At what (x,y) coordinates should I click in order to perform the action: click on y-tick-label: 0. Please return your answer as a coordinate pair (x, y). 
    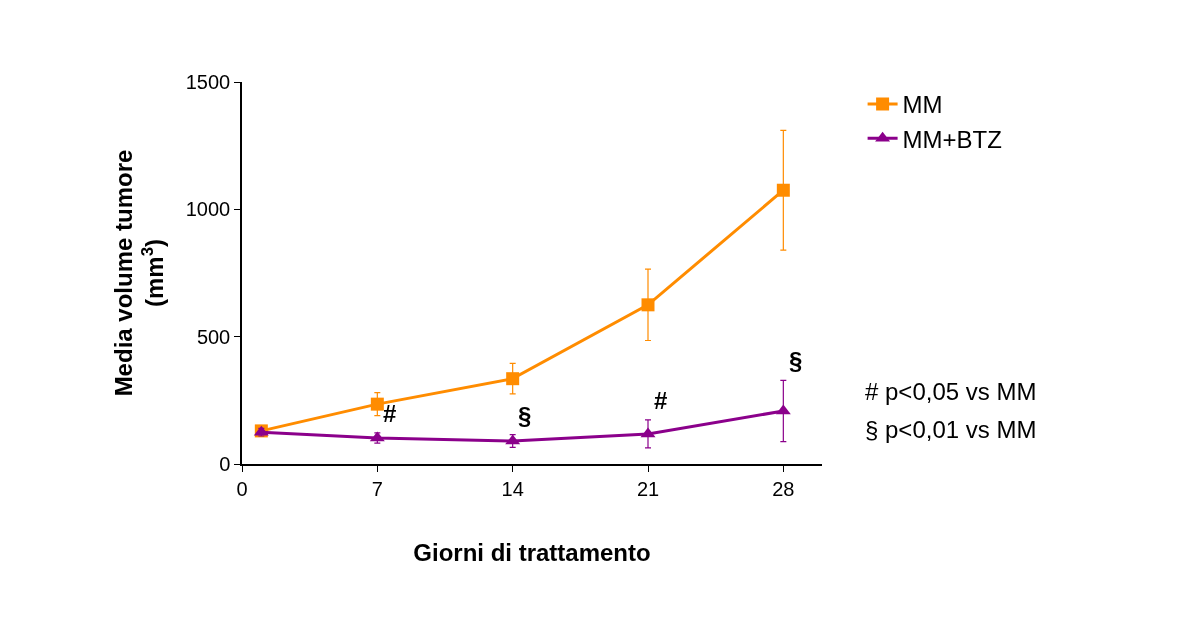
    Looking at the image, I should click on (225, 464).